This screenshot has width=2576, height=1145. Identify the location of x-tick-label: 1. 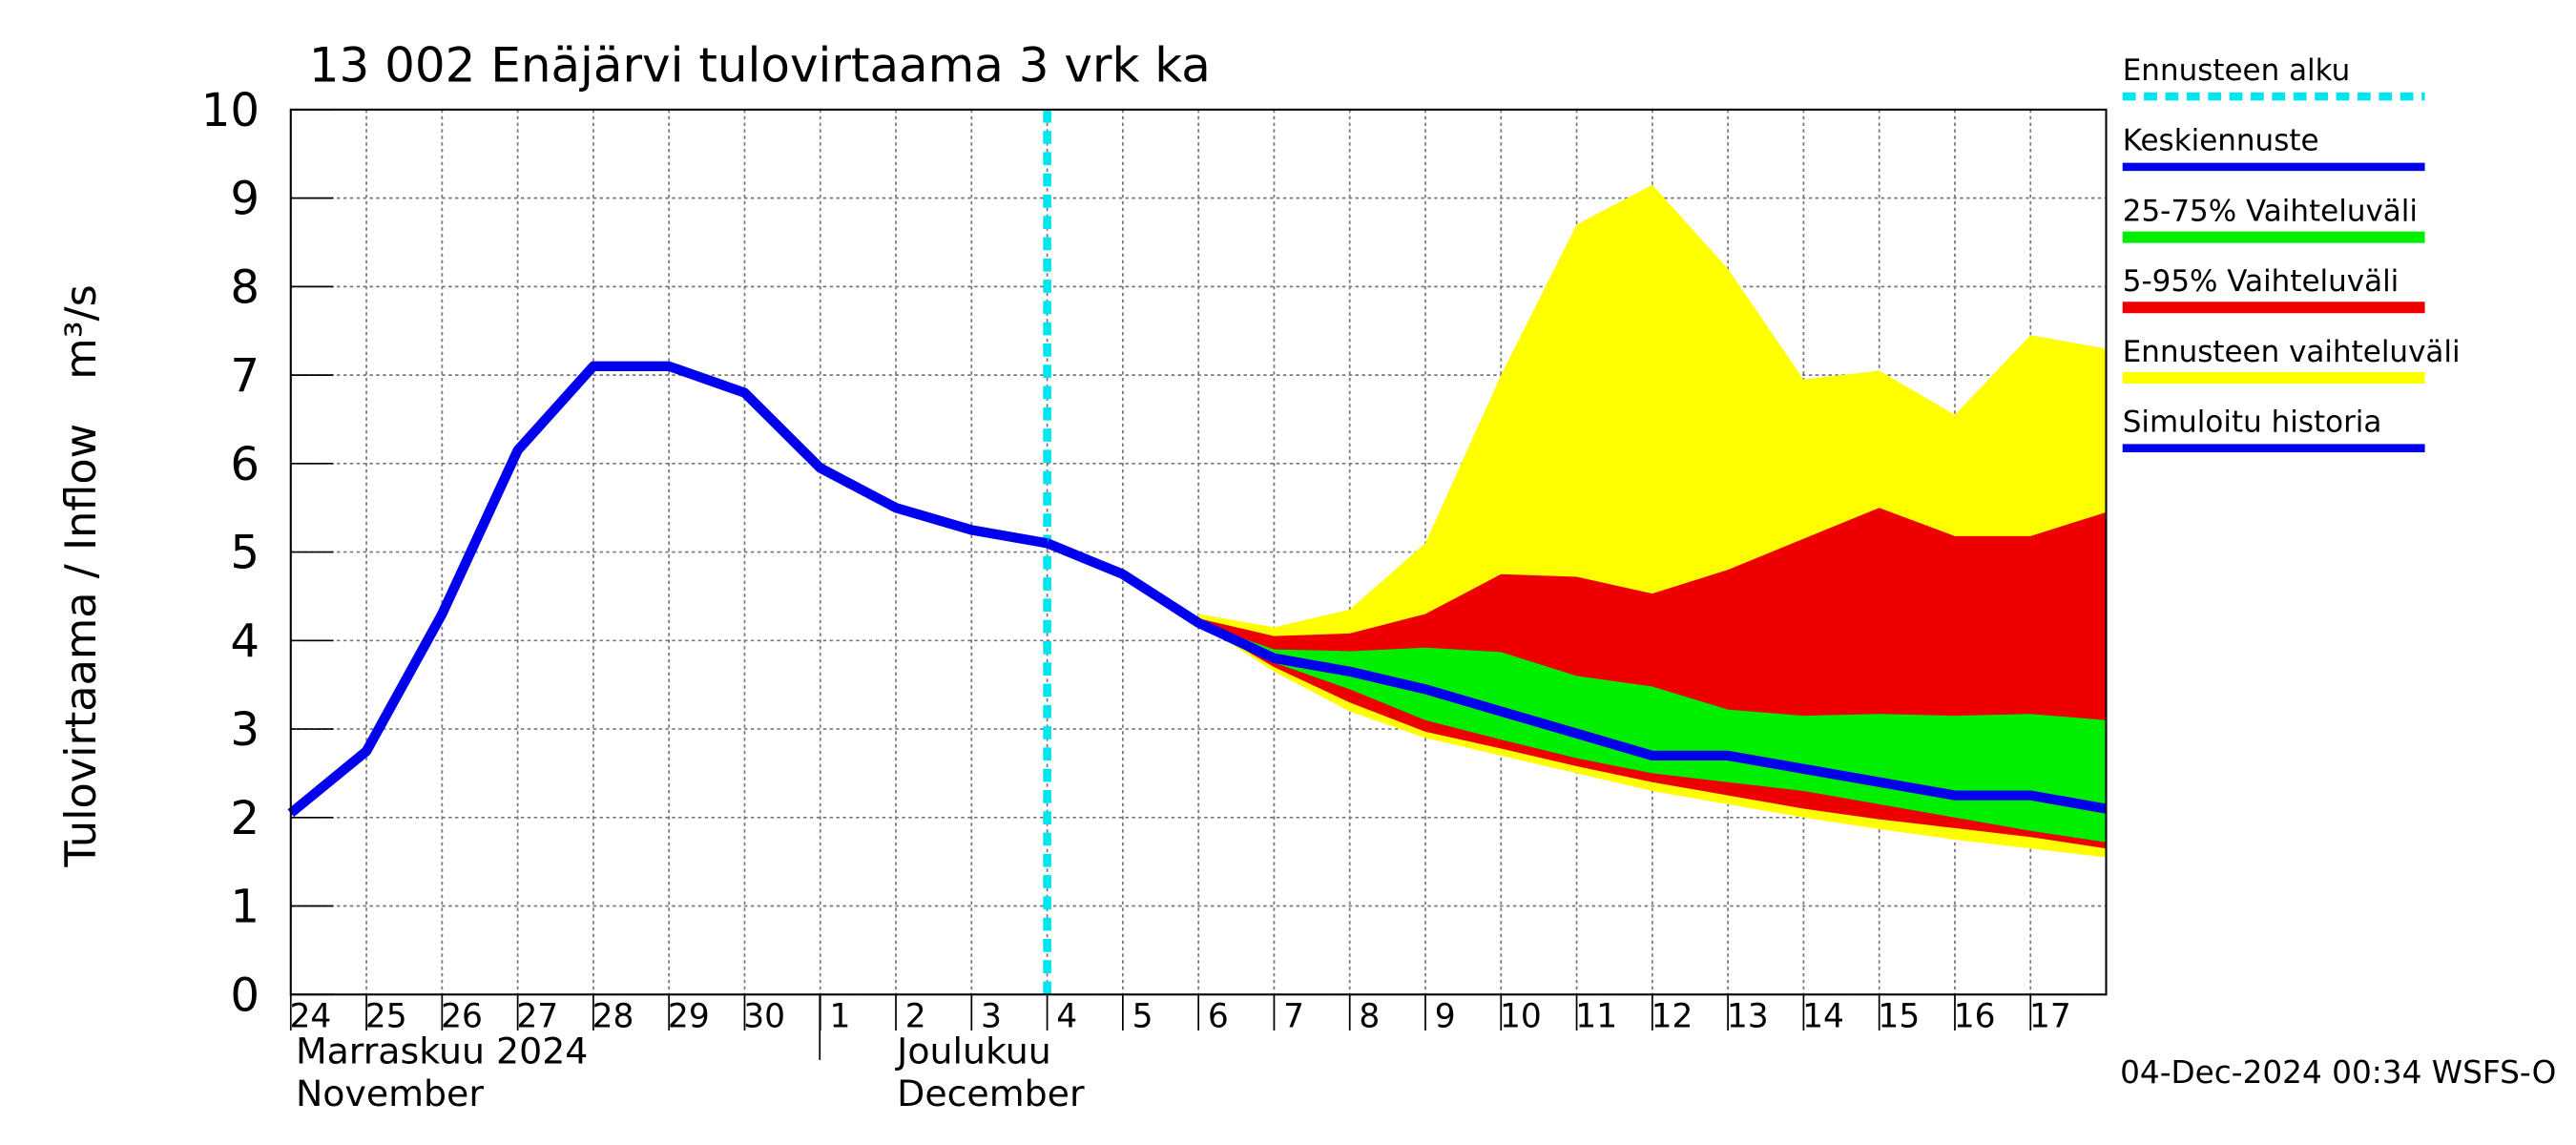
(839, 1017).